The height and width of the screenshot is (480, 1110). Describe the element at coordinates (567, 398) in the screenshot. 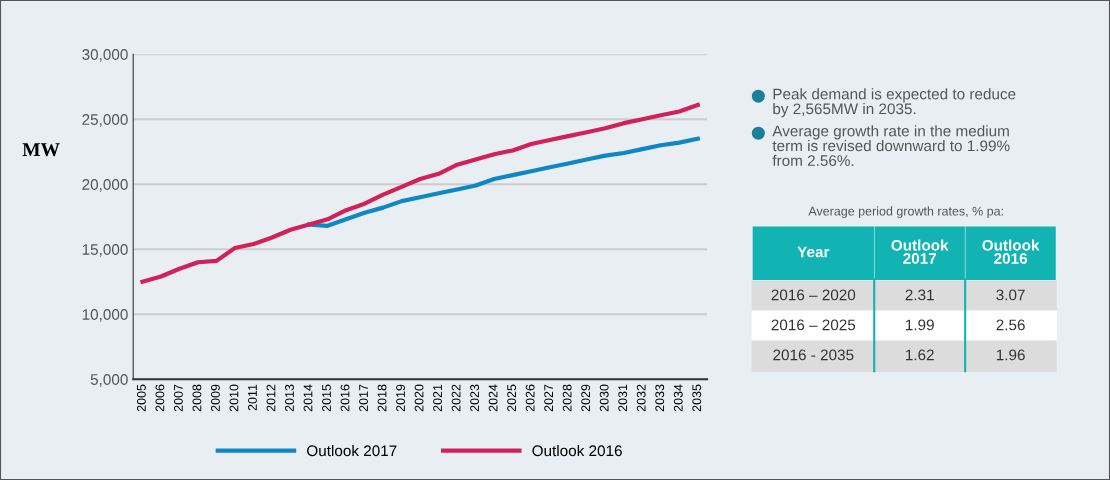

I see `x-tick-label: 2028` at that location.